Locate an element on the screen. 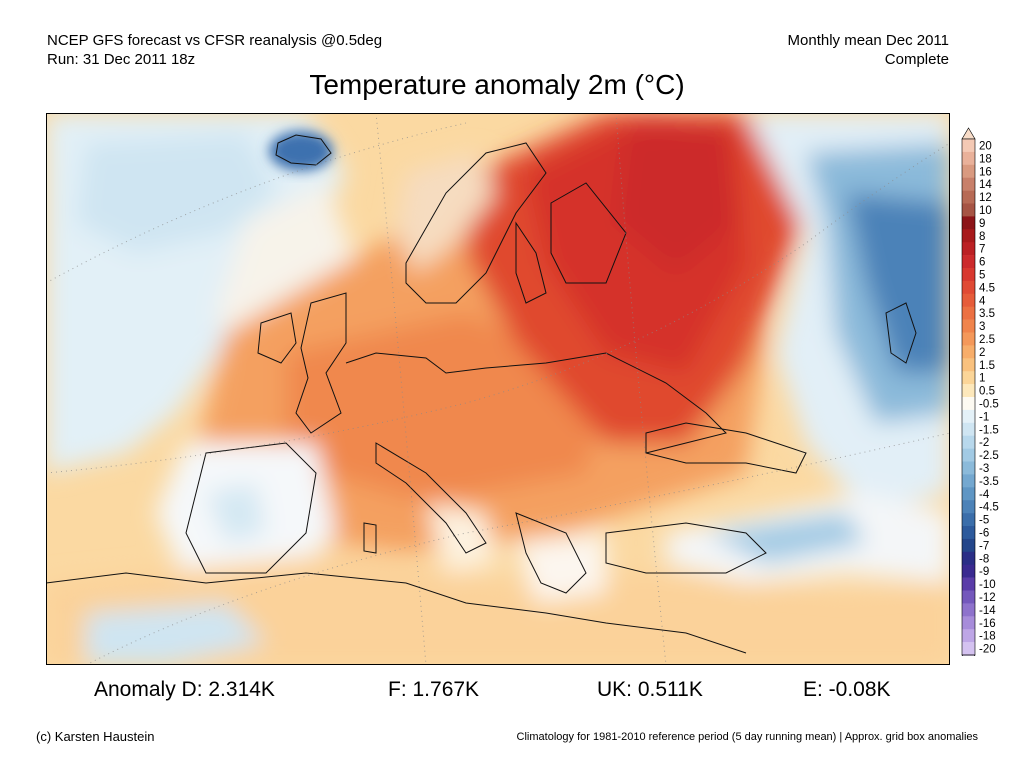 The width and height of the screenshot is (1024, 768). anomaly-france: F: 1.767K is located at coordinates (434, 689).